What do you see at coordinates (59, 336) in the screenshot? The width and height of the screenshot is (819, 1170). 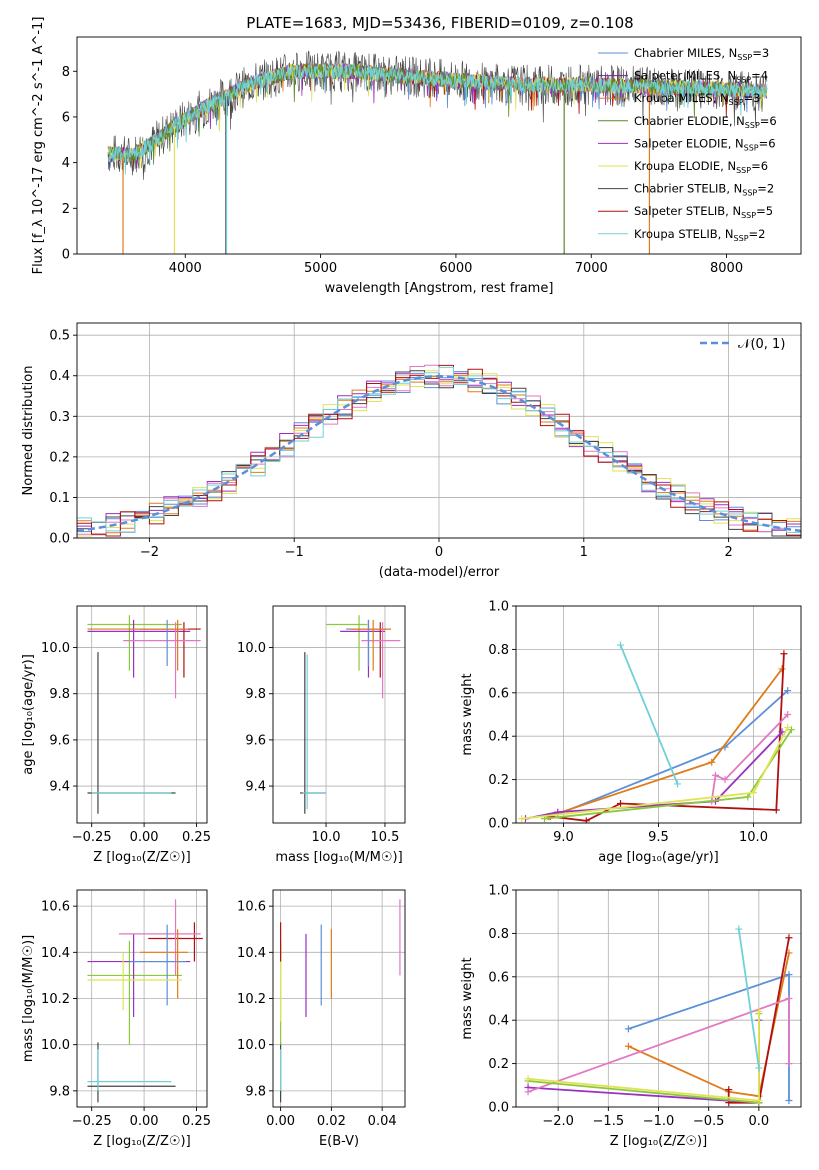 I see `y-tick-label: 0.5` at bounding box center [59, 336].